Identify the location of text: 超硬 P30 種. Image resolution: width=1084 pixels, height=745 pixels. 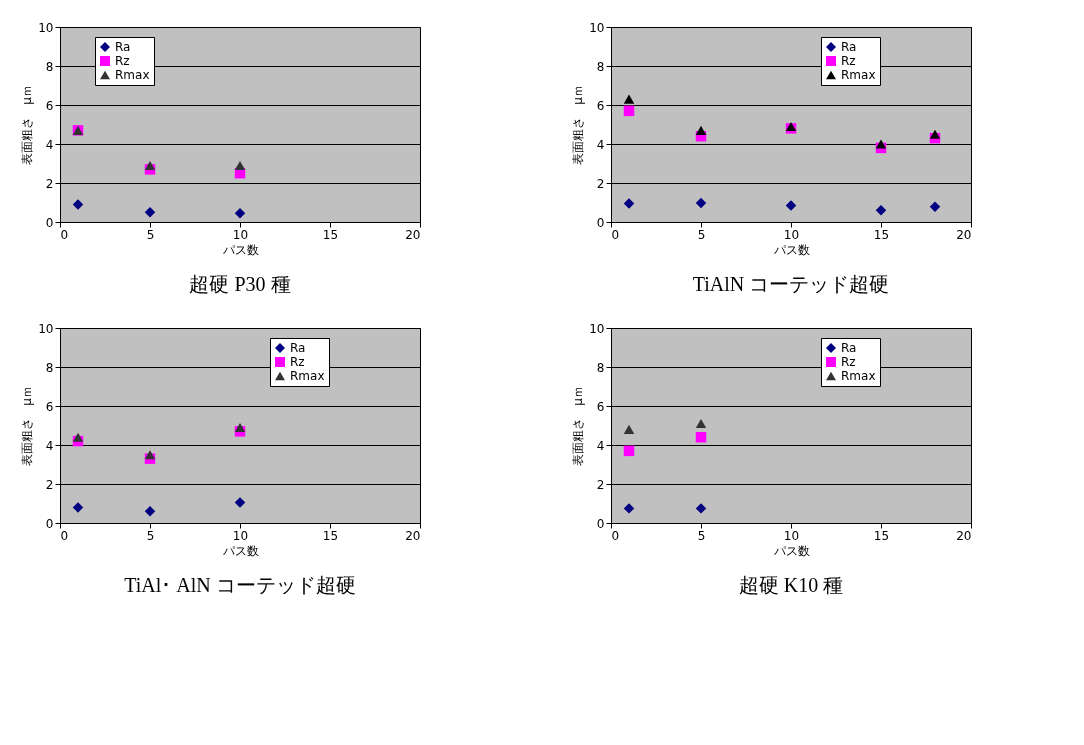
(240, 284).